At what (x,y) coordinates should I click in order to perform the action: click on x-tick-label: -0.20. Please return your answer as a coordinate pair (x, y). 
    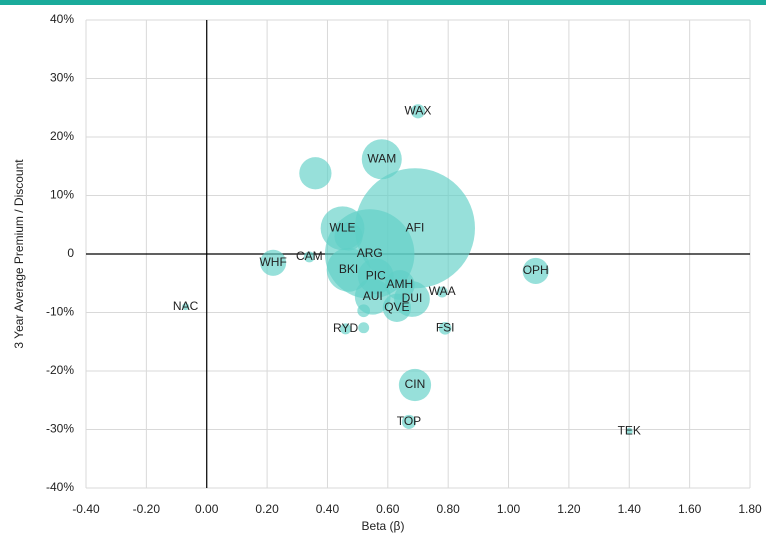
    Looking at the image, I should click on (147, 509).